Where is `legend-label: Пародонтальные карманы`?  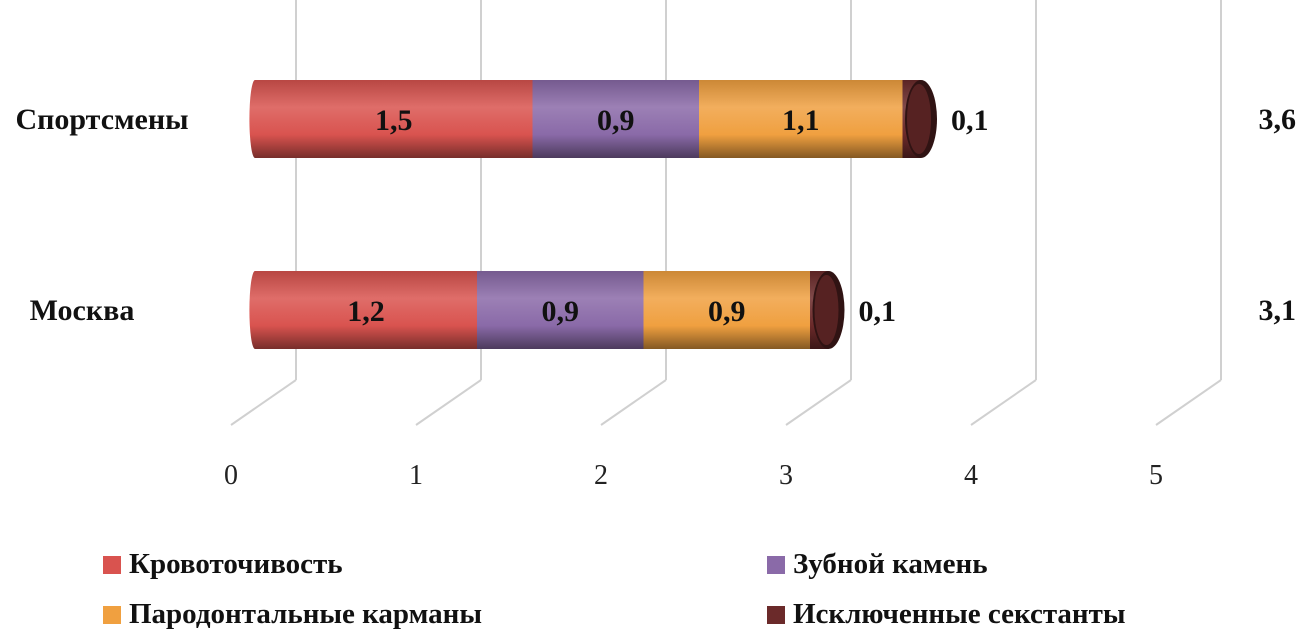
legend-label: Пародонтальные карманы is located at coordinates (306, 614).